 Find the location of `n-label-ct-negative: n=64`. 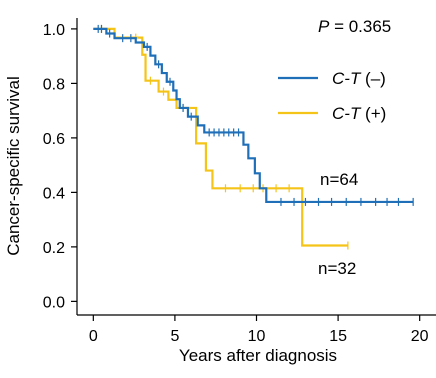

n-label-ct-negative: n=64 is located at coordinates (339, 179).